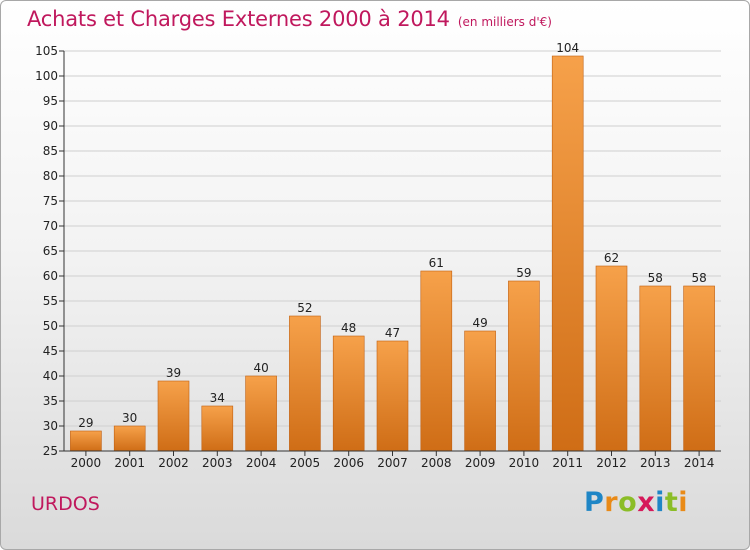 This screenshot has width=750, height=550. What do you see at coordinates (304, 308) in the screenshot?
I see `data-label: 52` at bounding box center [304, 308].